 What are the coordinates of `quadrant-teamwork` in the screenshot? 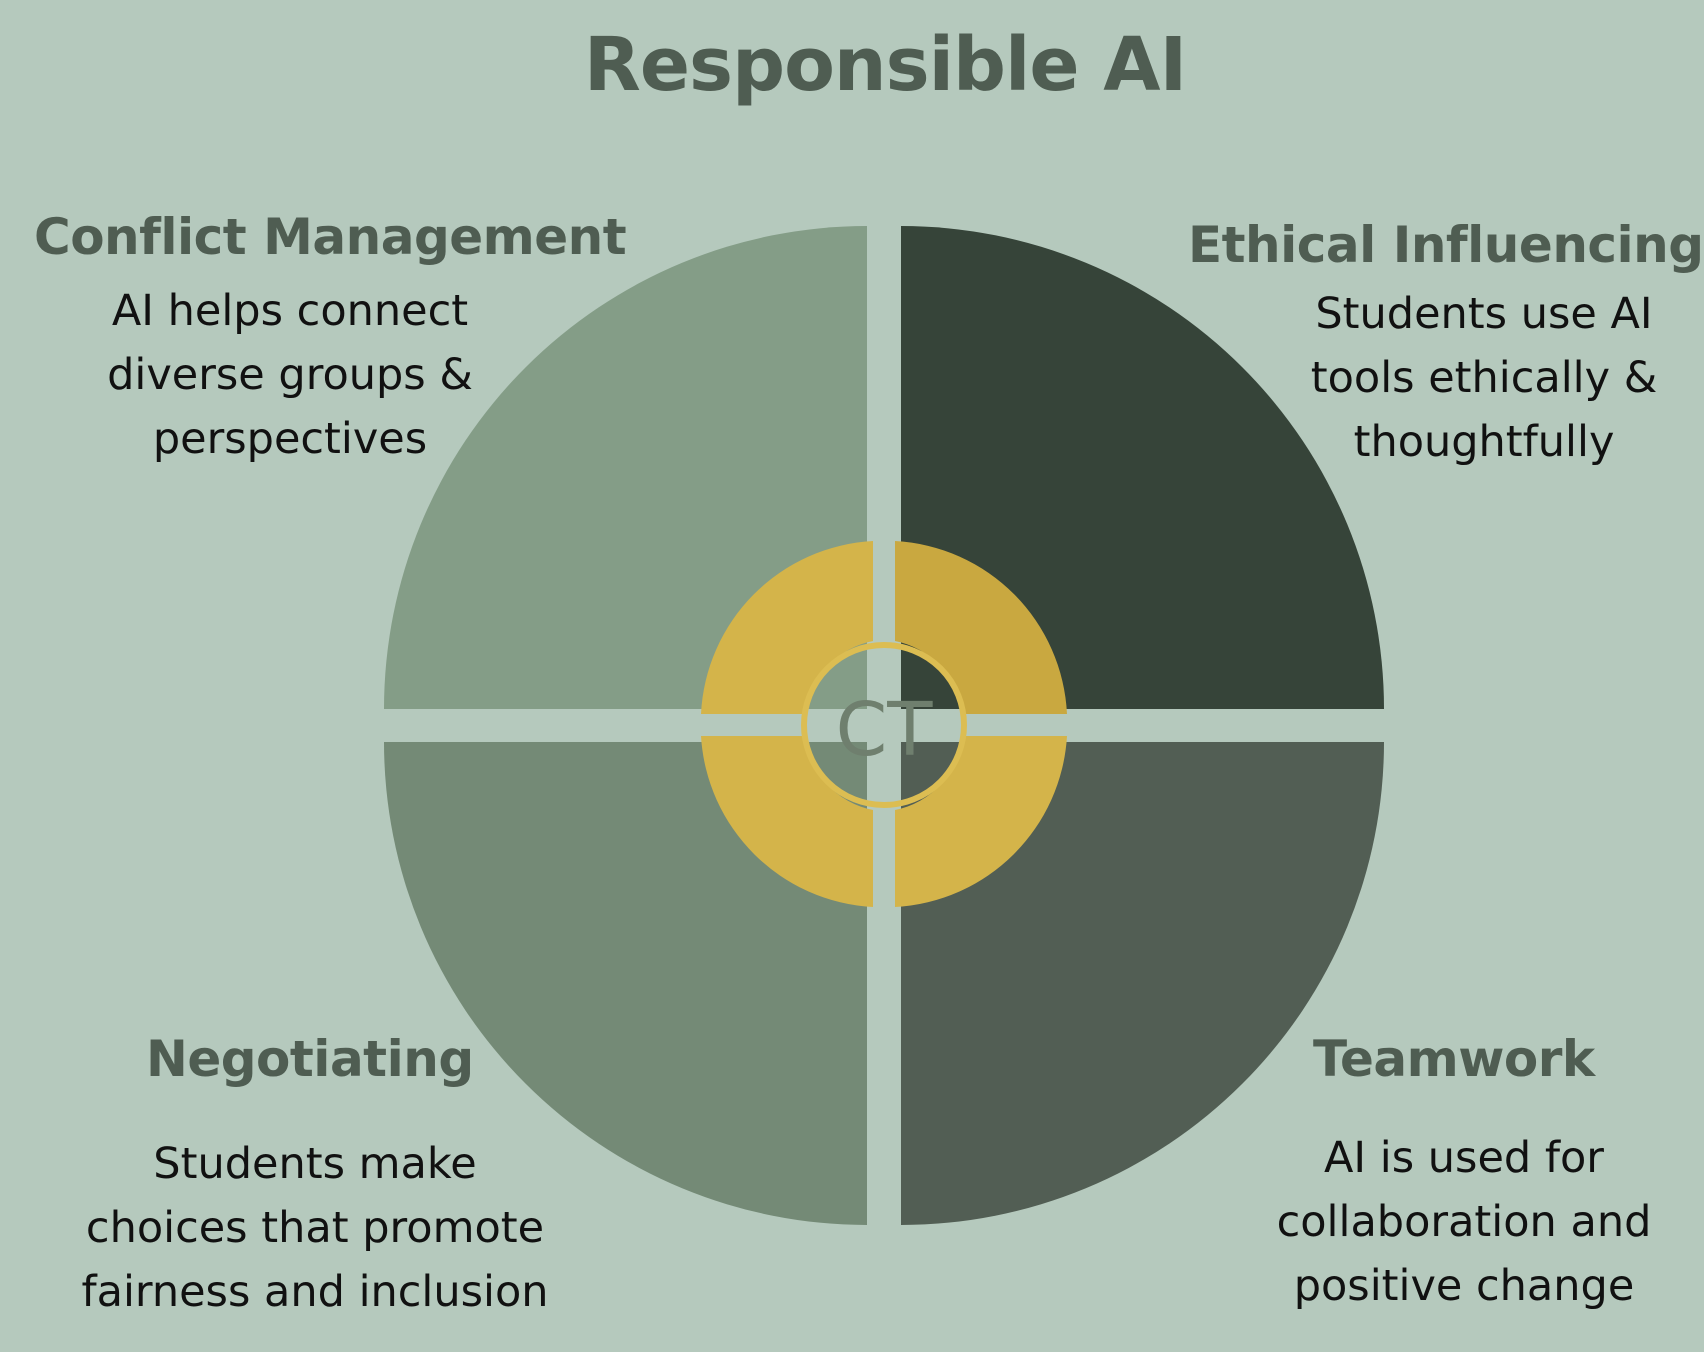 It's located at (1142, 983).